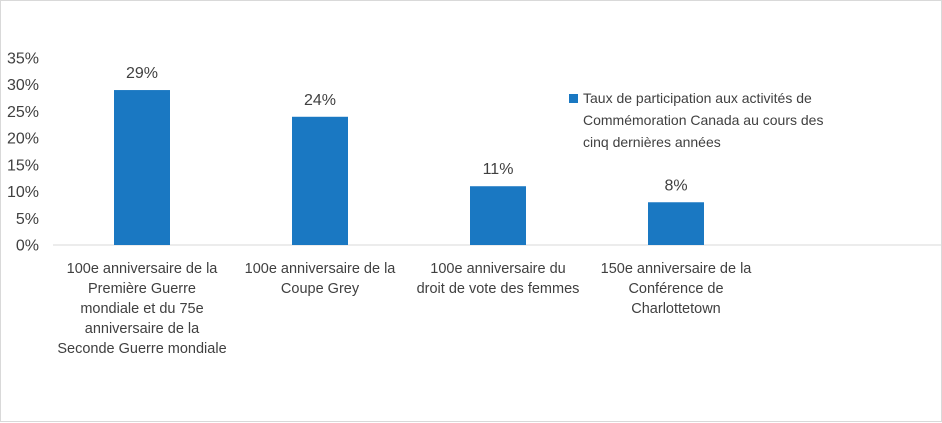  I want to click on category-label: anniversaire de la, so click(142, 329).